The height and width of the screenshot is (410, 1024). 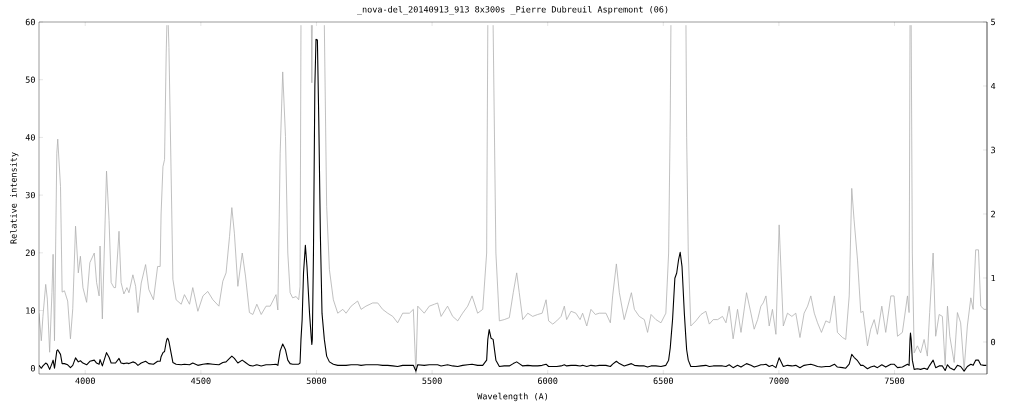 I want to click on y2-tick-label: 0, so click(x=993, y=342).